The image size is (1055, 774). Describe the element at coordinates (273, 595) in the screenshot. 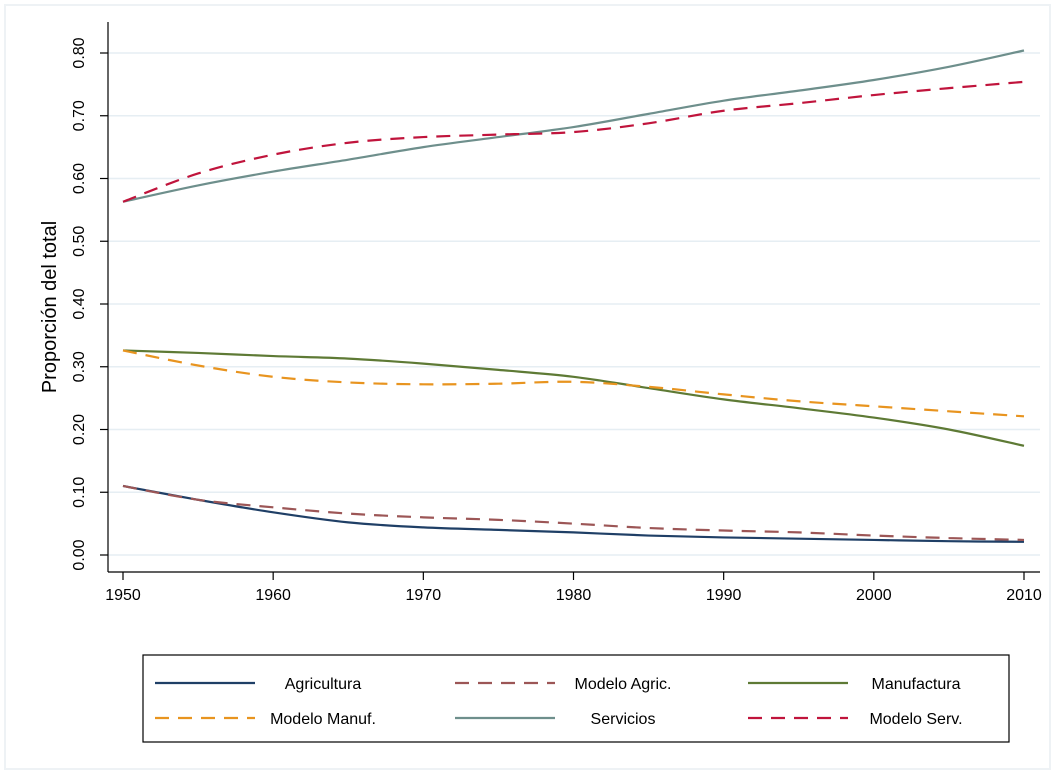

I see `x-tick-label: 1960` at that location.